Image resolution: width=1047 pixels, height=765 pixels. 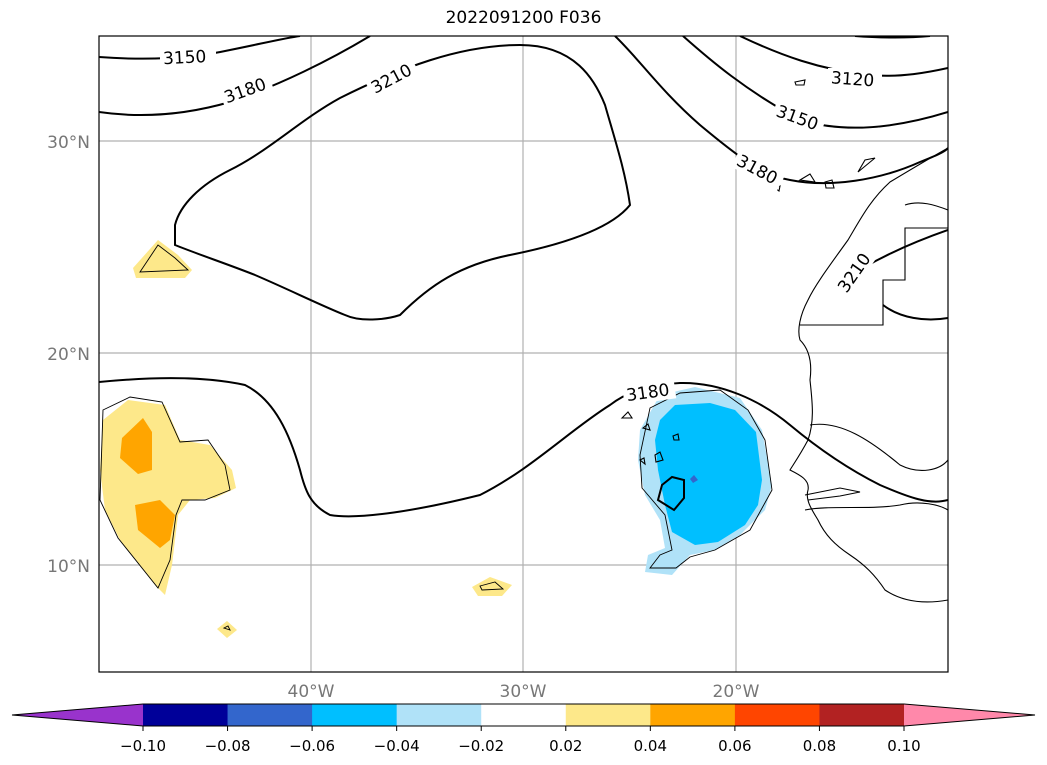 I want to click on colorbar-tick-label: 0.04, so click(x=650, y=746).